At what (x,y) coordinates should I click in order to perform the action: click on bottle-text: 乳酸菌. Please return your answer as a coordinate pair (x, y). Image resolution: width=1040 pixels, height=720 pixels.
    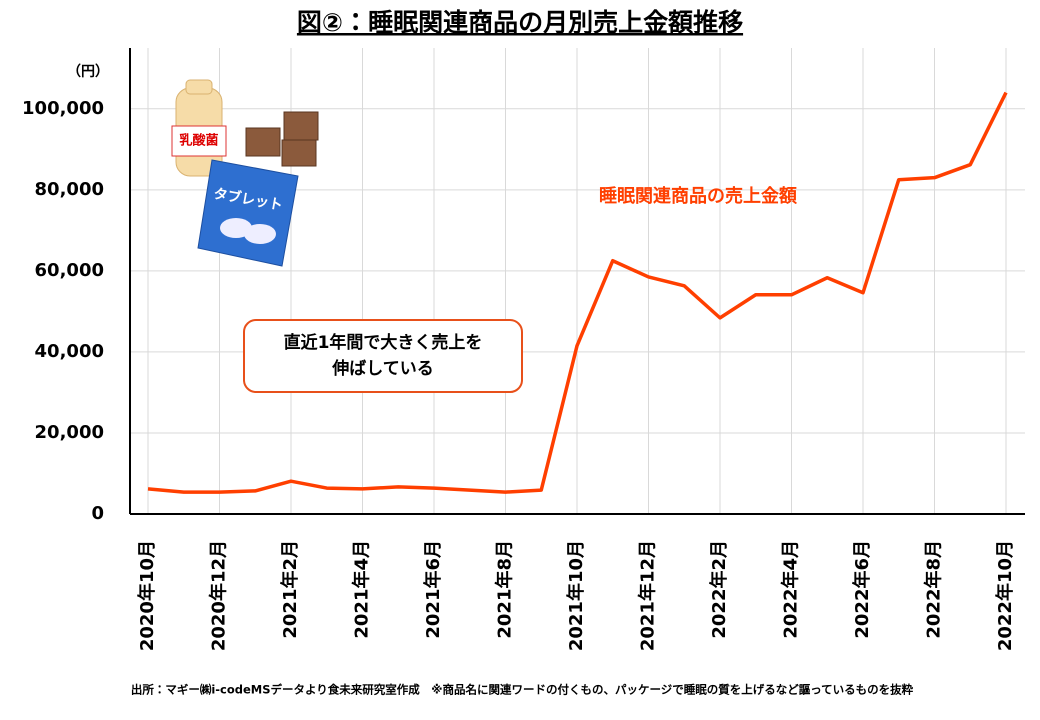
    Looking at the image, I should click on (198, 141).